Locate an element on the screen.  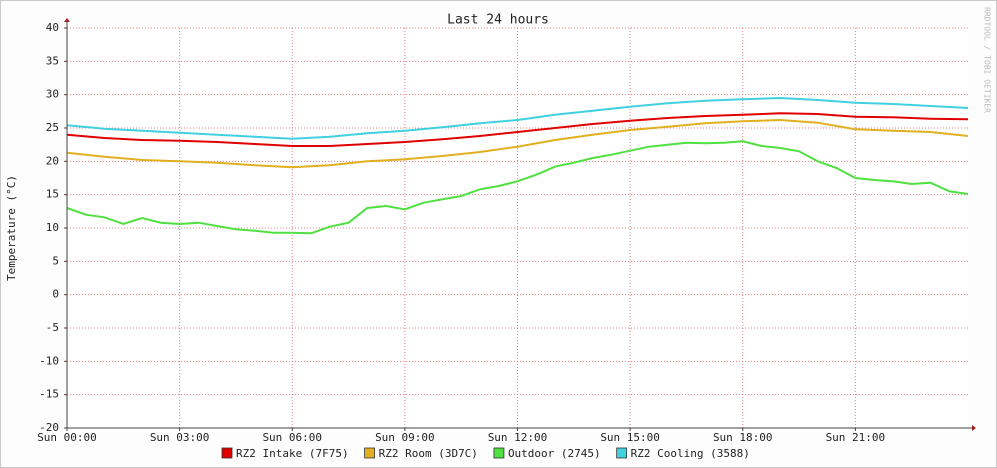
y-tick-label: 35 is located at coordinates (52, 60).